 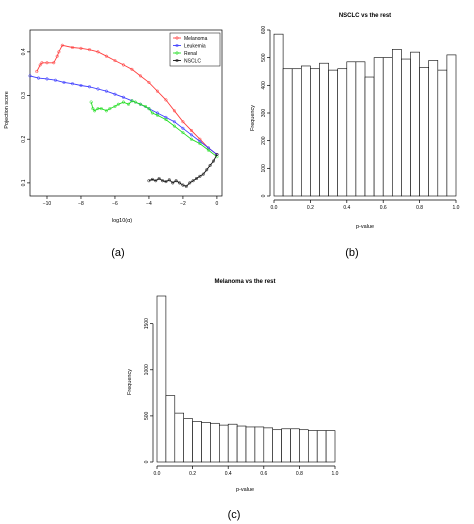 What do you see at coordinates (264, 195) in the screenshot?
I see `chart-b-ytick-label: 0` at bounding box center [264, 195].